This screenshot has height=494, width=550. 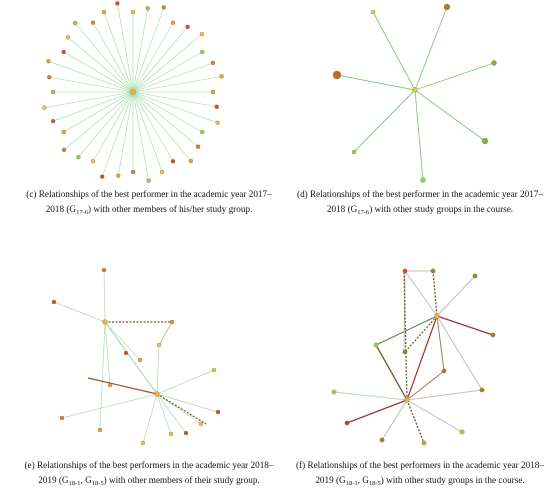 I want to click on caption-text: , G, so click(x=86, y=480).